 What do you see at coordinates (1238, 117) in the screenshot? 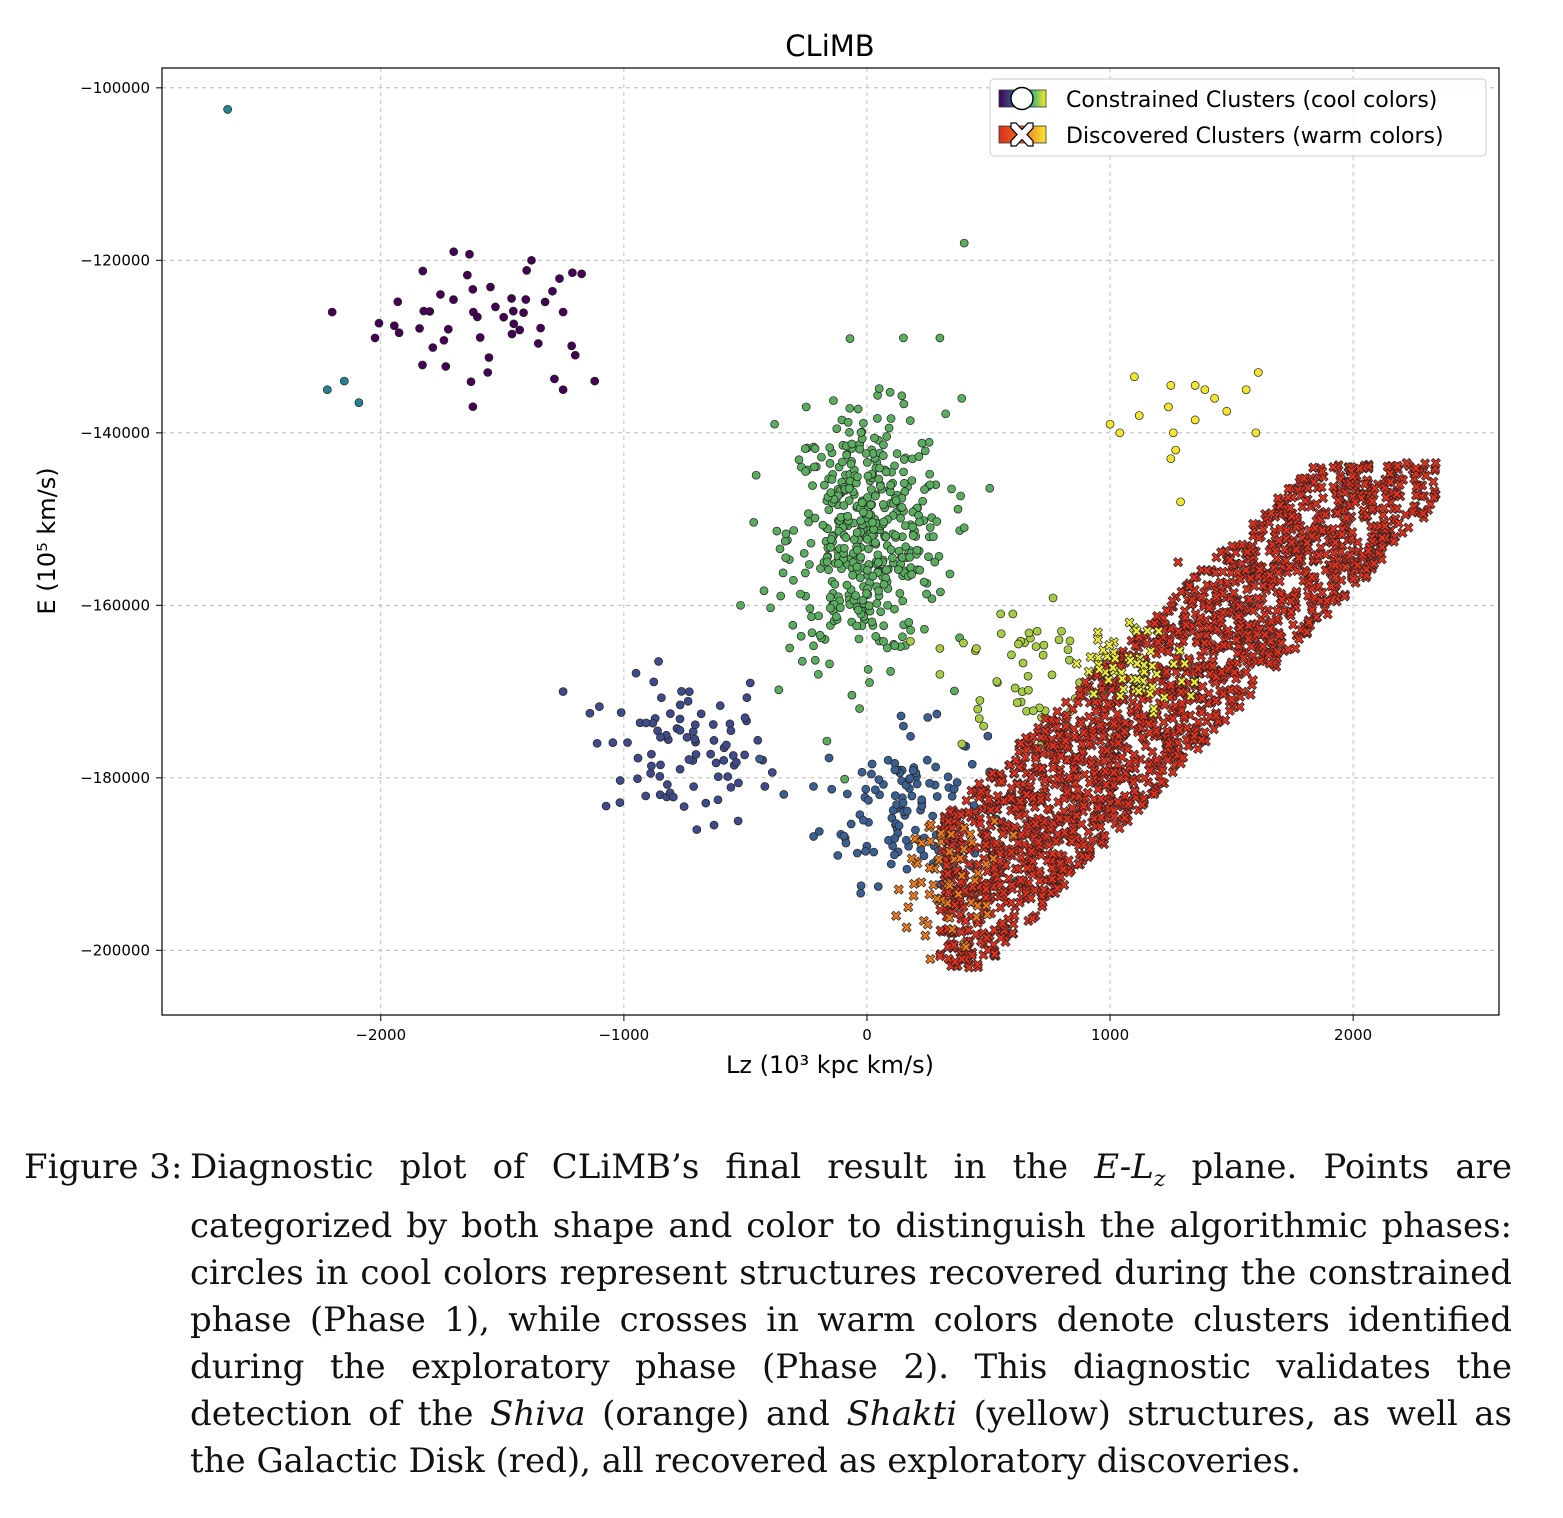
I see `legend-box` at bounding box center [1238, 117].